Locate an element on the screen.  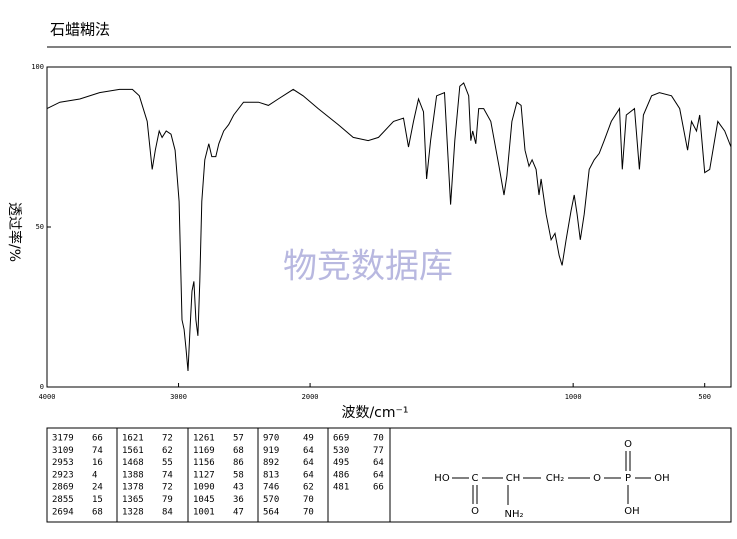
atom-label: CH is located at coordinates (513, 478).